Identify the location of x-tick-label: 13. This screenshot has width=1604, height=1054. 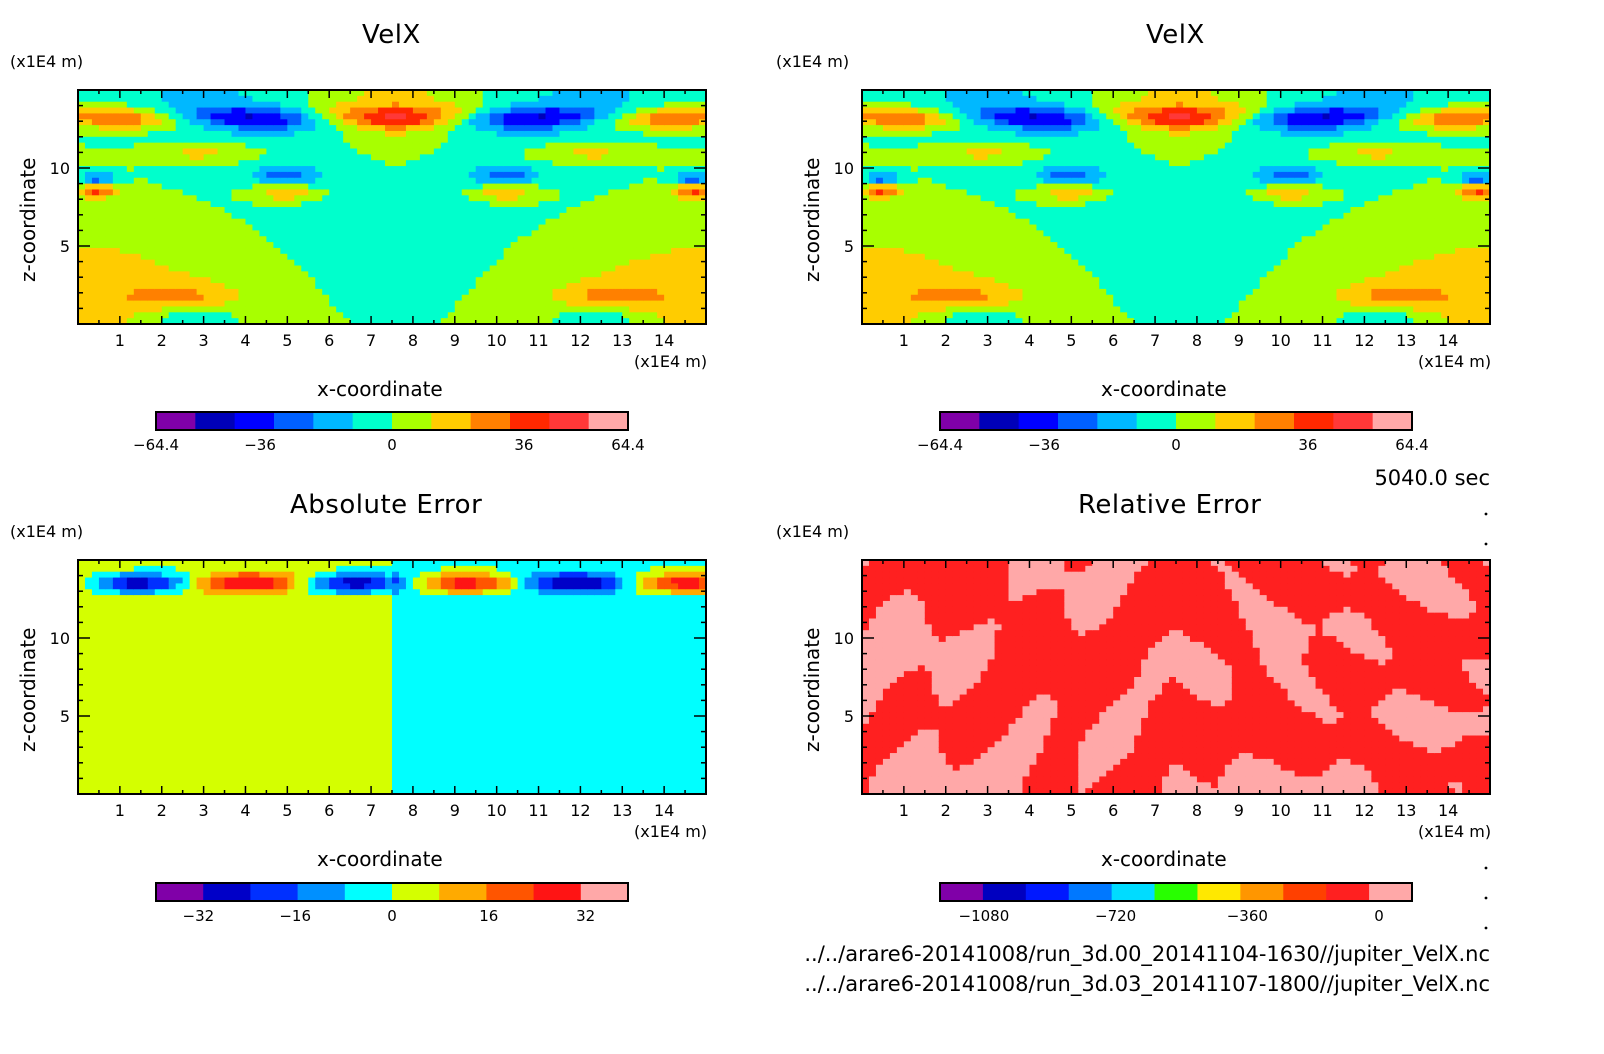
(622, 340).